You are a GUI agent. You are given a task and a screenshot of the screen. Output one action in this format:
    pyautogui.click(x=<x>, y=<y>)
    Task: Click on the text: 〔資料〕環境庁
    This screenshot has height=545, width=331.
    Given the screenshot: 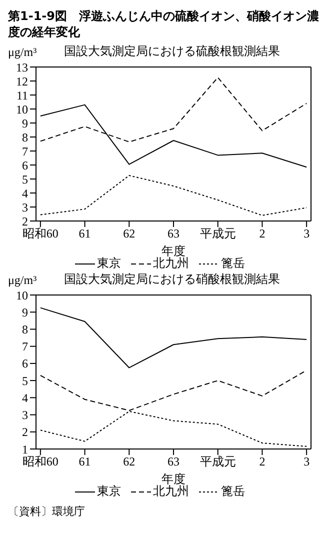 What is the action you would take?
    pyautogui.click(x=47, y=511)
    